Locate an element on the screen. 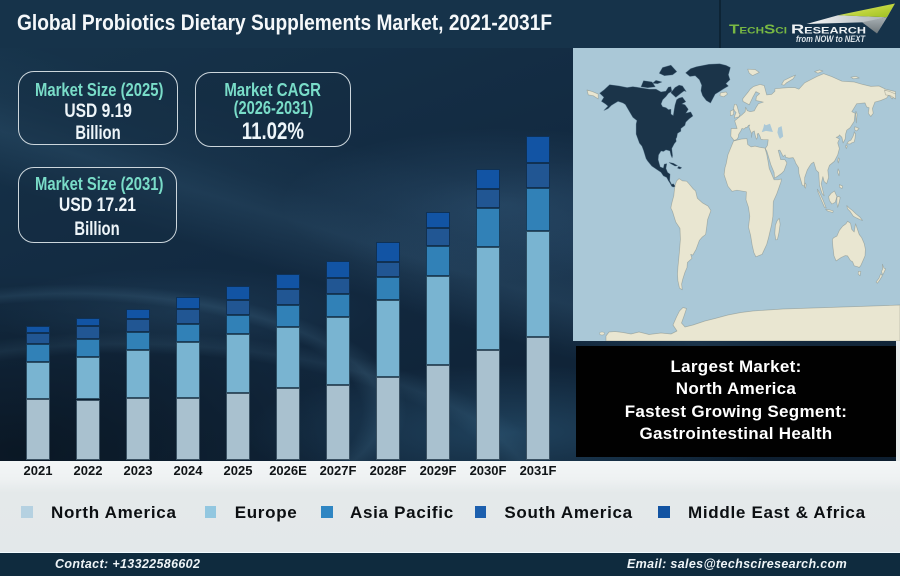  svg-text: TechSci is located at coordinates (758, 29).